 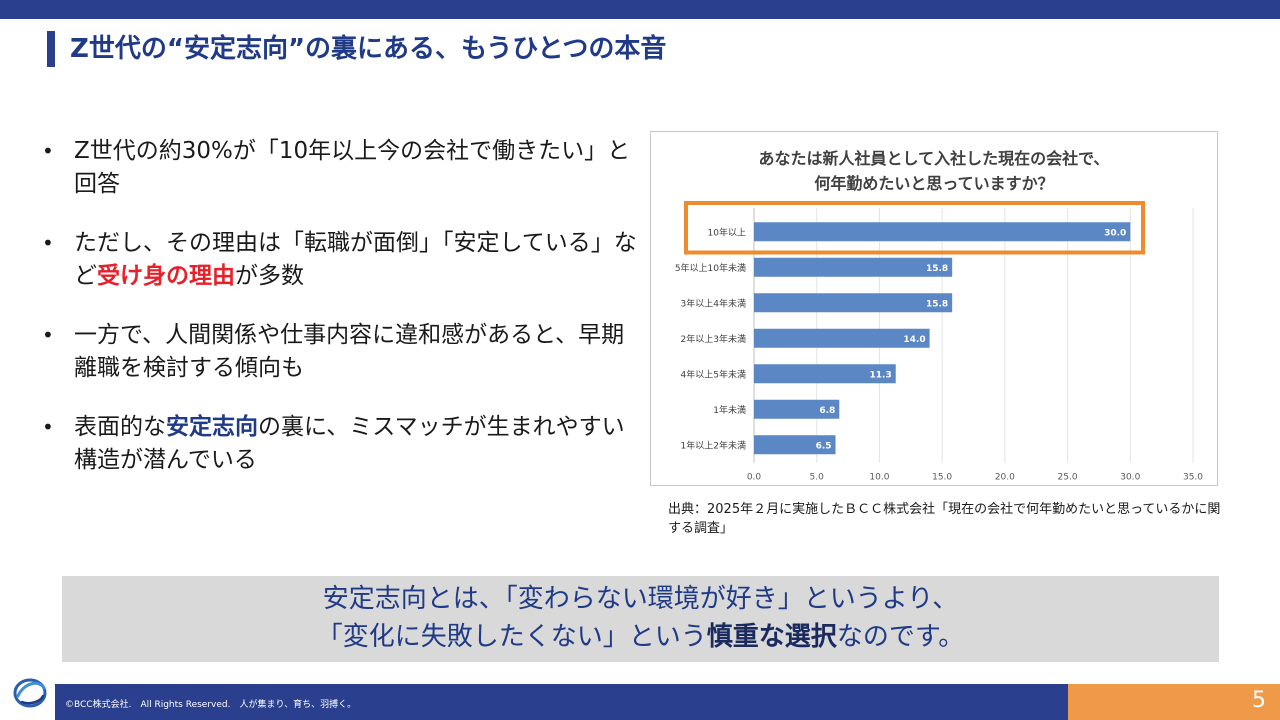 What do you see at coordinates (827, 411) in the screenshot?
I see `bar-value-label: 6.8` at bounding box center [827, 411].